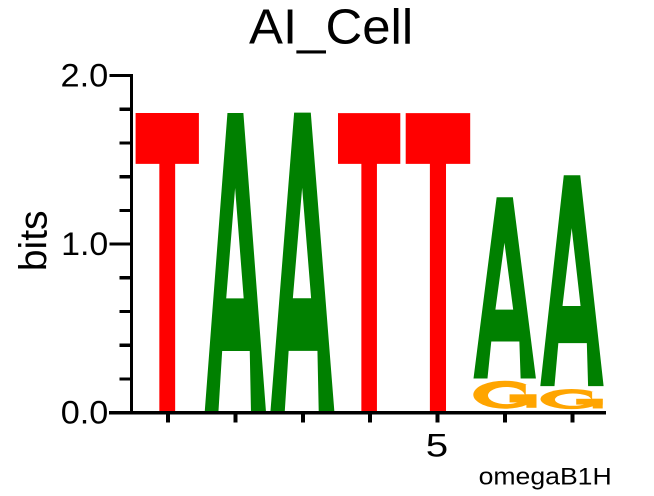 This screenshot has width=654, height=496. What do you see at coordinates (84, 244) in the screenshot?
I see `svg-text: 1.0` at bounding box center [84, 244].